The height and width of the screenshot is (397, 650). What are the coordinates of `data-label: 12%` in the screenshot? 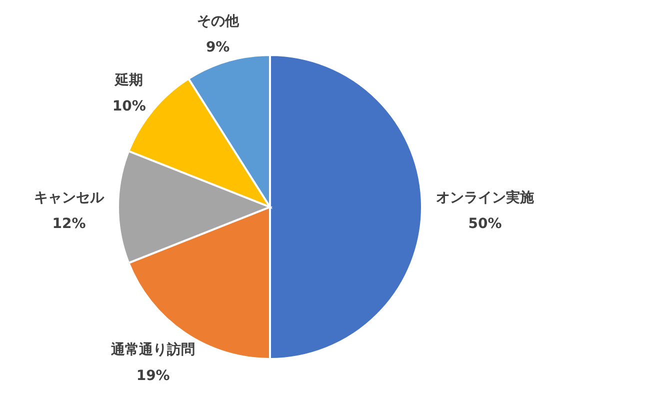 It's located at (69, 224).